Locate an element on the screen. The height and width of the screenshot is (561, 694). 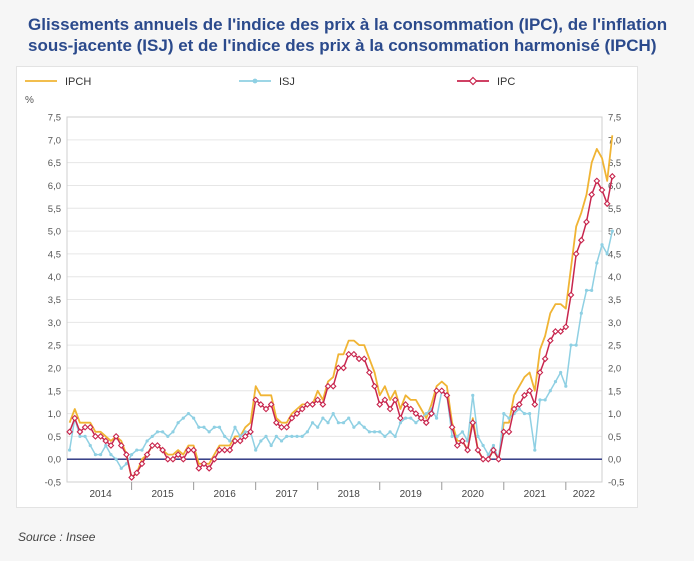
x-tick-label: 2016 is located at coordinates (225, 494).